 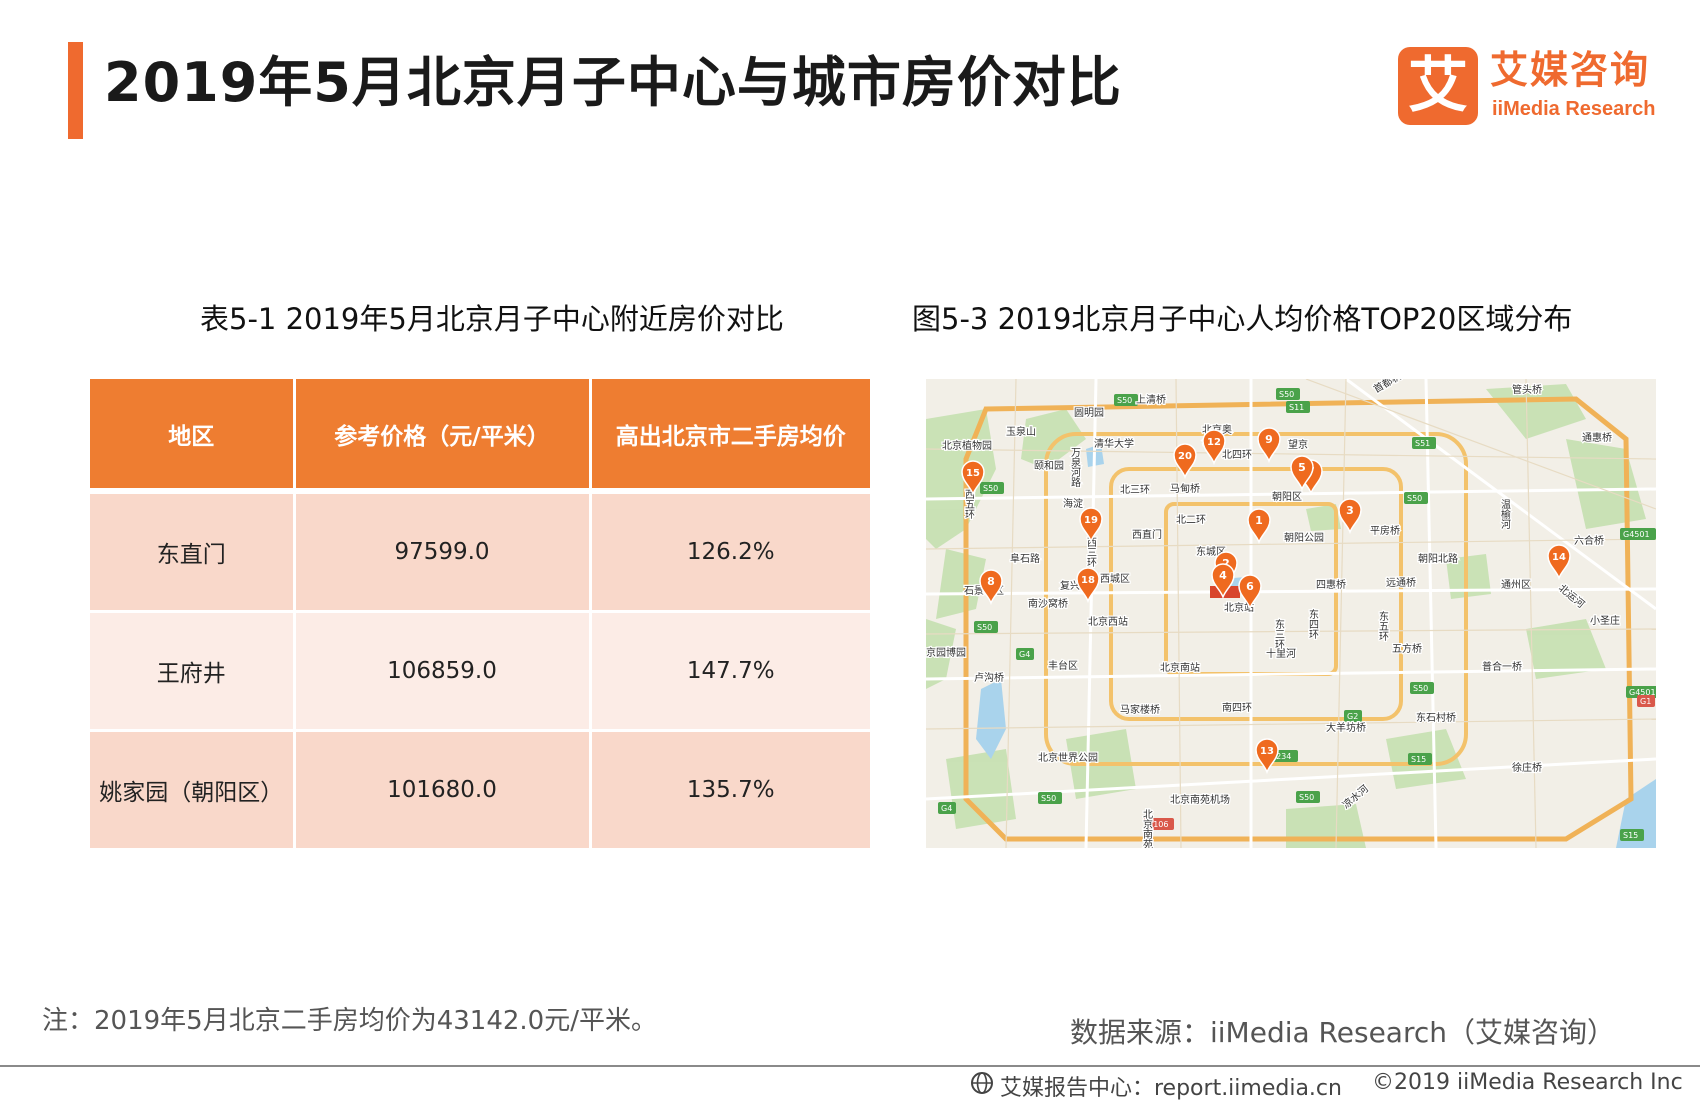 I want to click on map-place-label: 北三环, so click(x=1135, y=490).